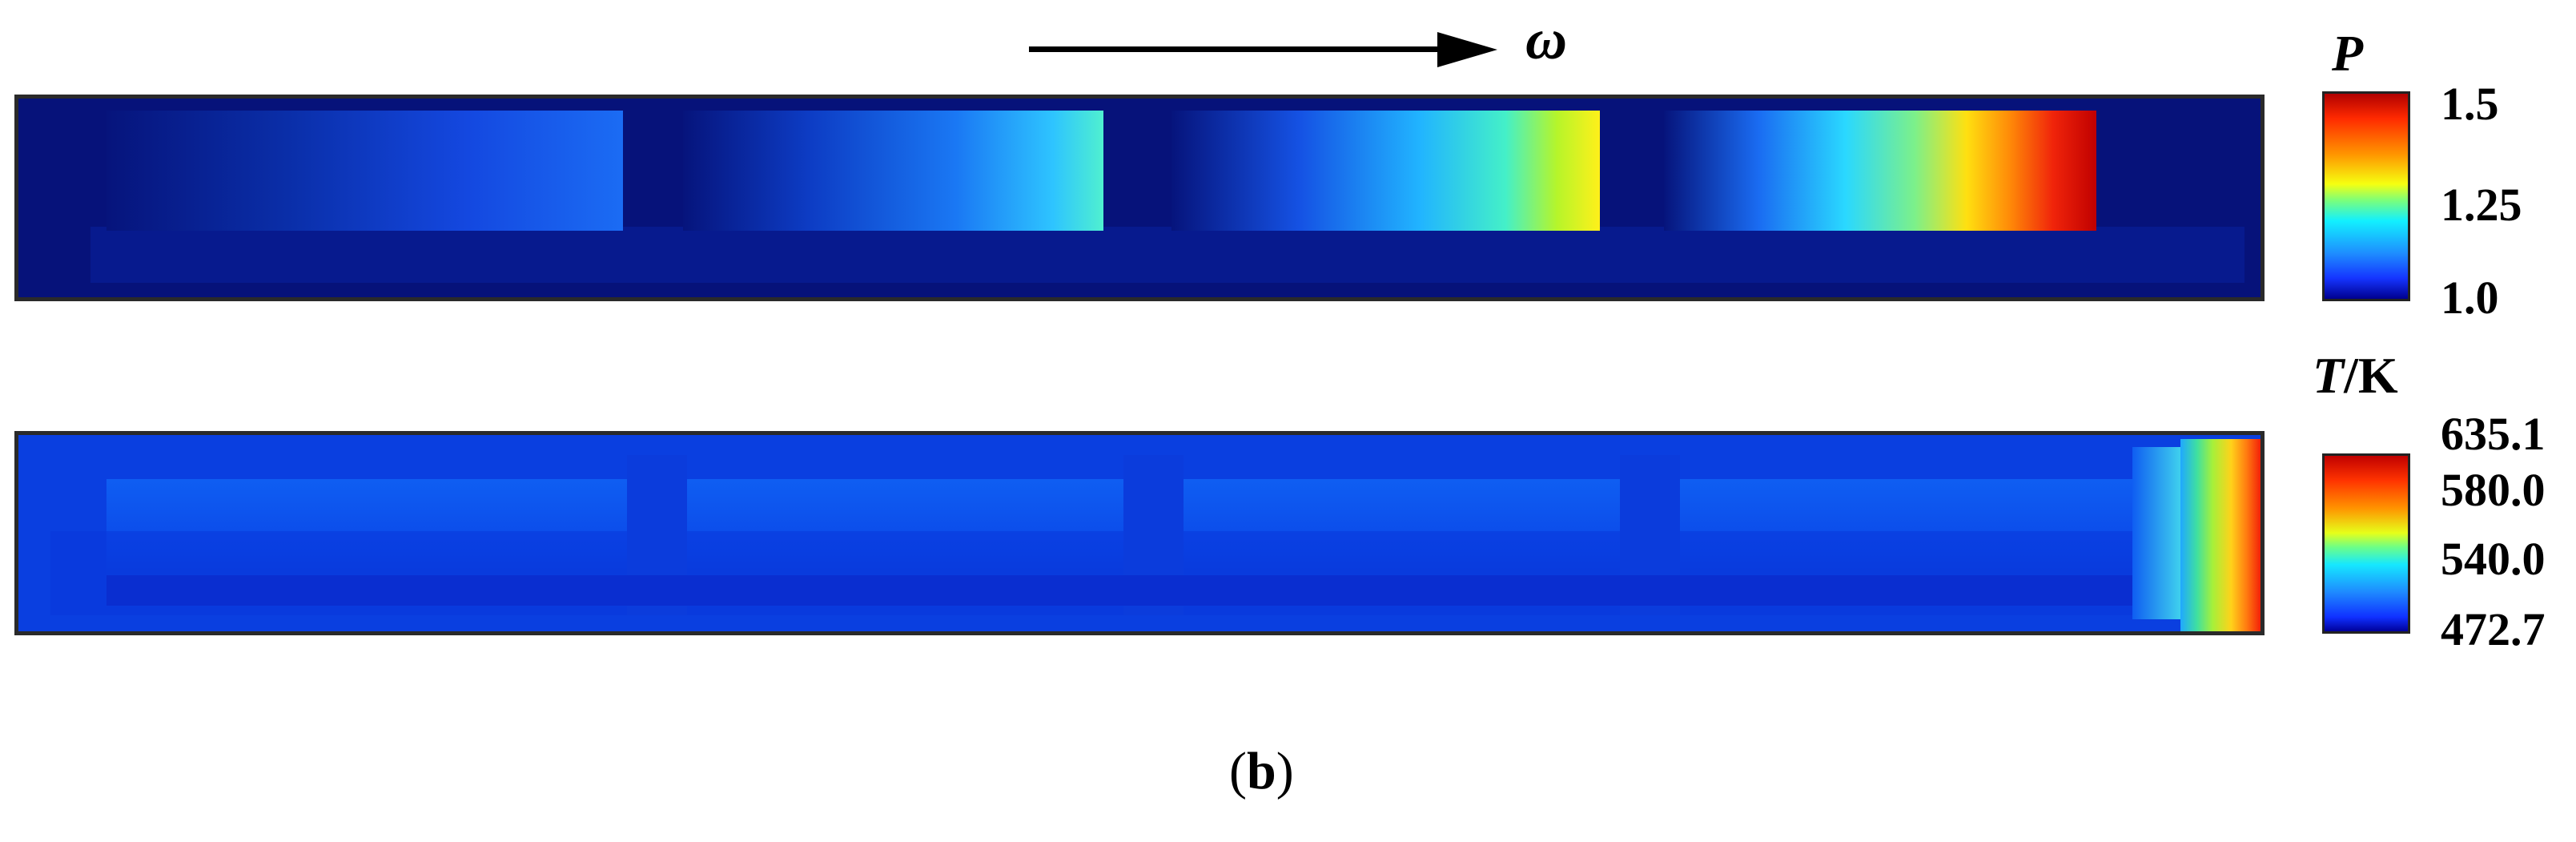 This screenshot has height=842, width=2576. Describe the element at coordinates (2470, 104) in the screenshot. I see `pressure-tick-max: 1.5` at that location.